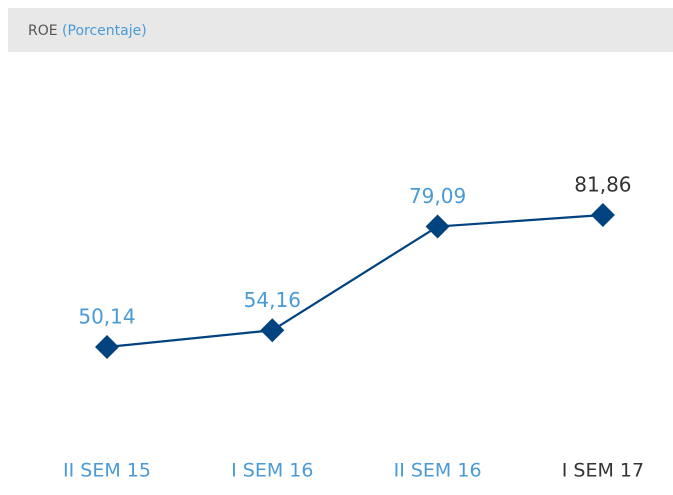 This screenshot has height=495, width=673. Describe the element at coordinates (104, 31) in the screenshot. I see `chart-subtitle: (Porcentaje)` at that location.